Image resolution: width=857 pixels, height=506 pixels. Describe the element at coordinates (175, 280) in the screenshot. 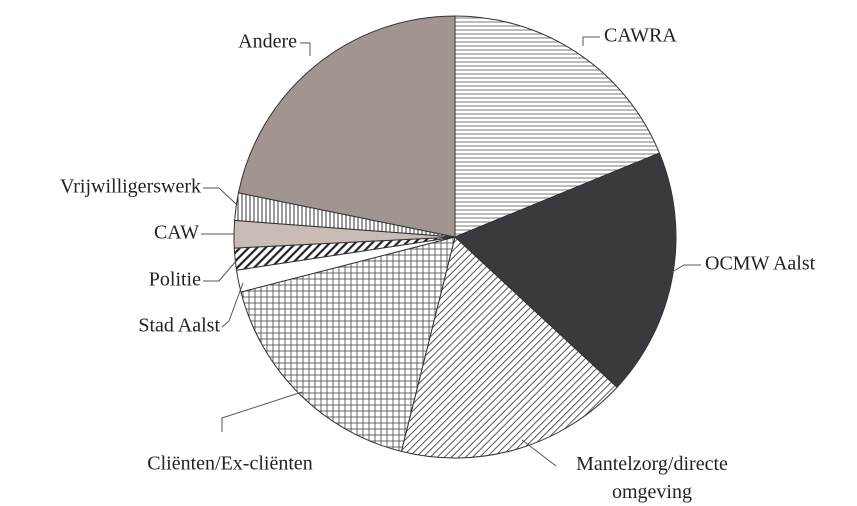

I see `slice-label: Politie` at that location.